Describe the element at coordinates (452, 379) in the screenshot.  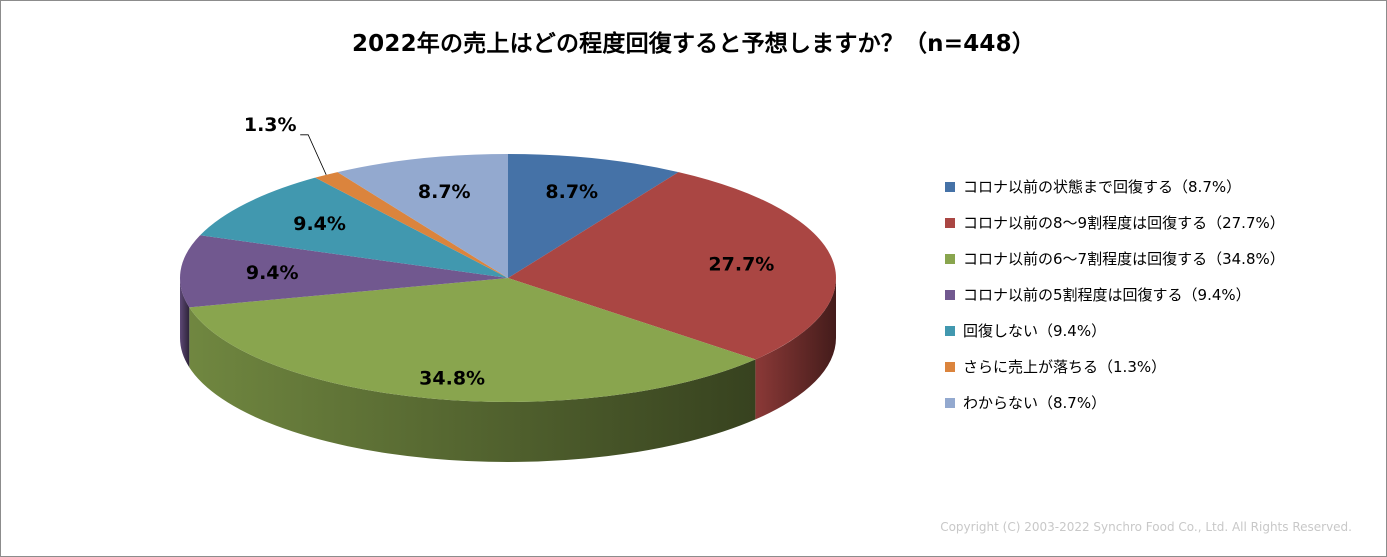
I see `data-label-2: 34.8%` at that location.